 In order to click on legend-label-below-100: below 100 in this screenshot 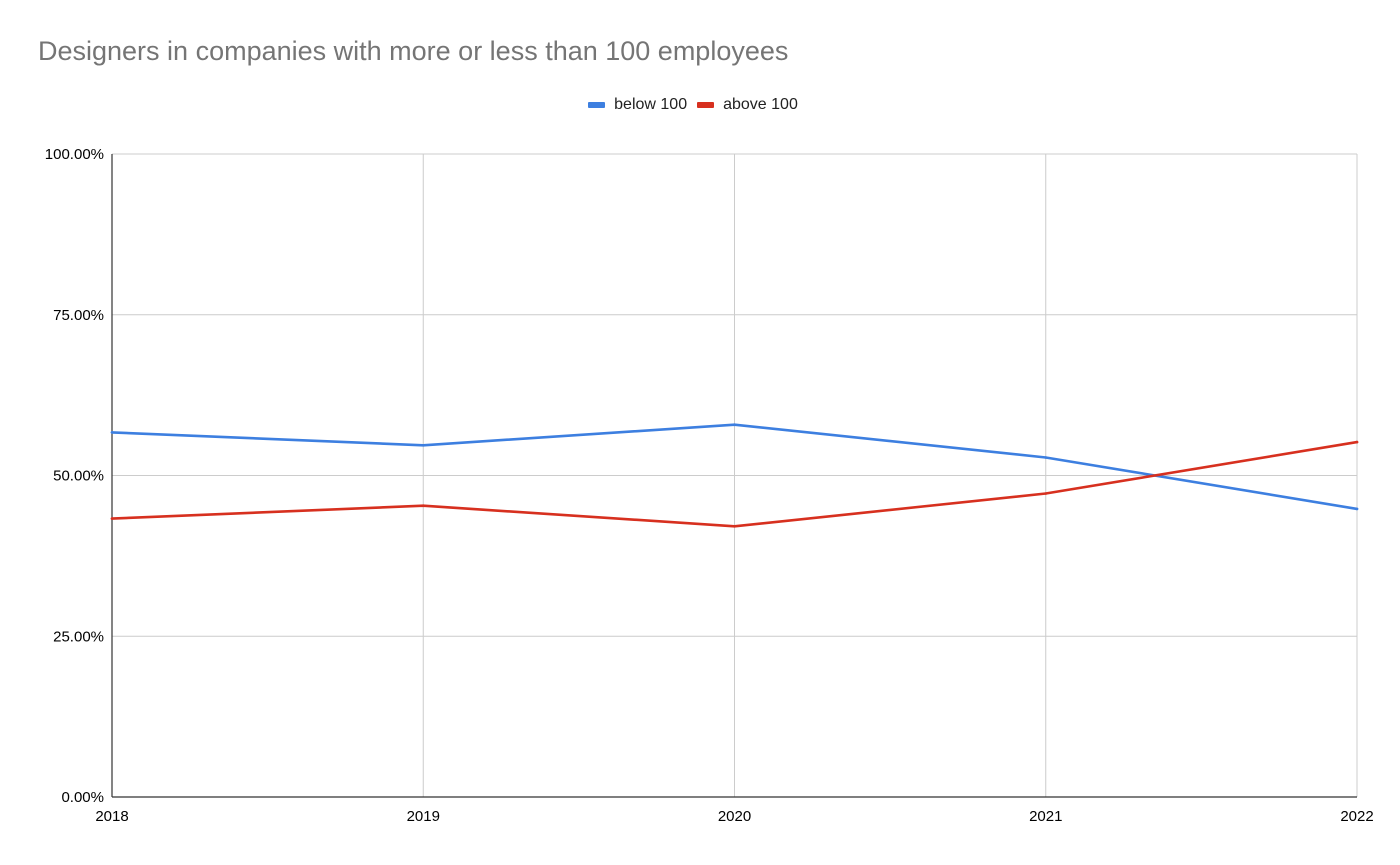, I will do `click(651, 104)`.